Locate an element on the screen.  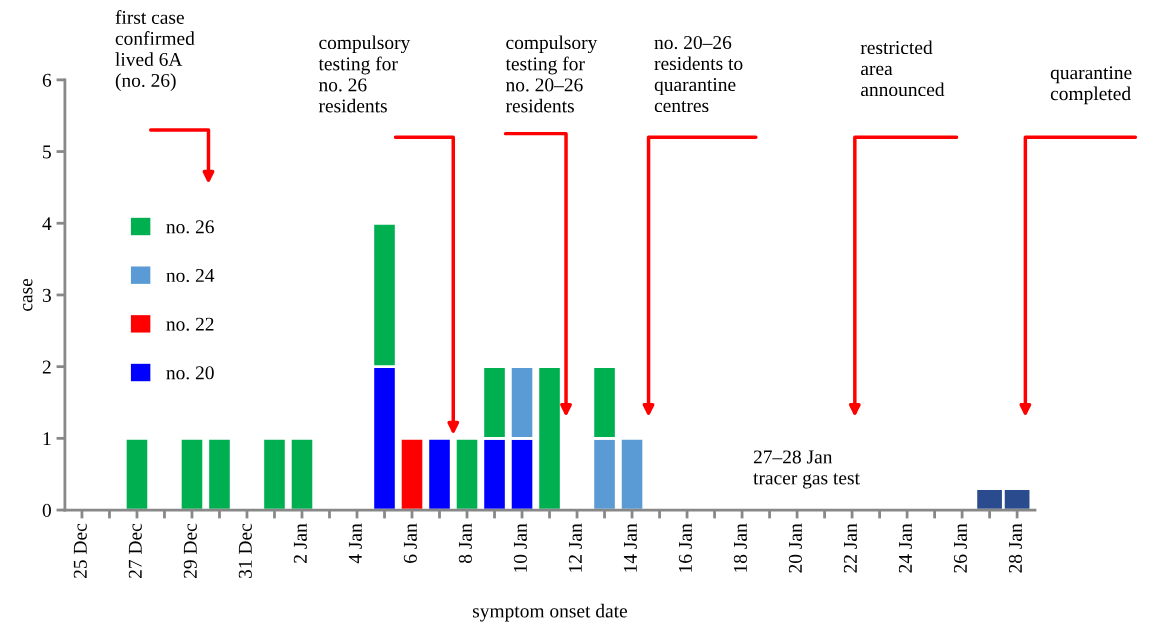
y-tick-label: 1 is located at coordinates (47, 439).